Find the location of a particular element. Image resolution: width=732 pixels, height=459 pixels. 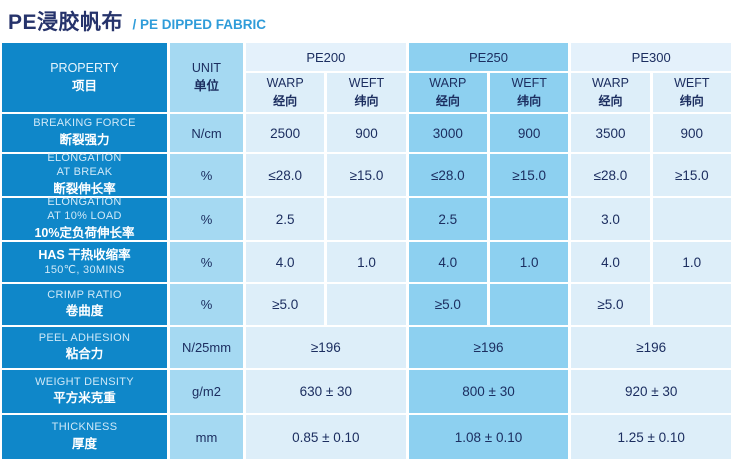

property-cell: WEIGHT DENSITY 平方米克重 is located at coordinates (86, 391).